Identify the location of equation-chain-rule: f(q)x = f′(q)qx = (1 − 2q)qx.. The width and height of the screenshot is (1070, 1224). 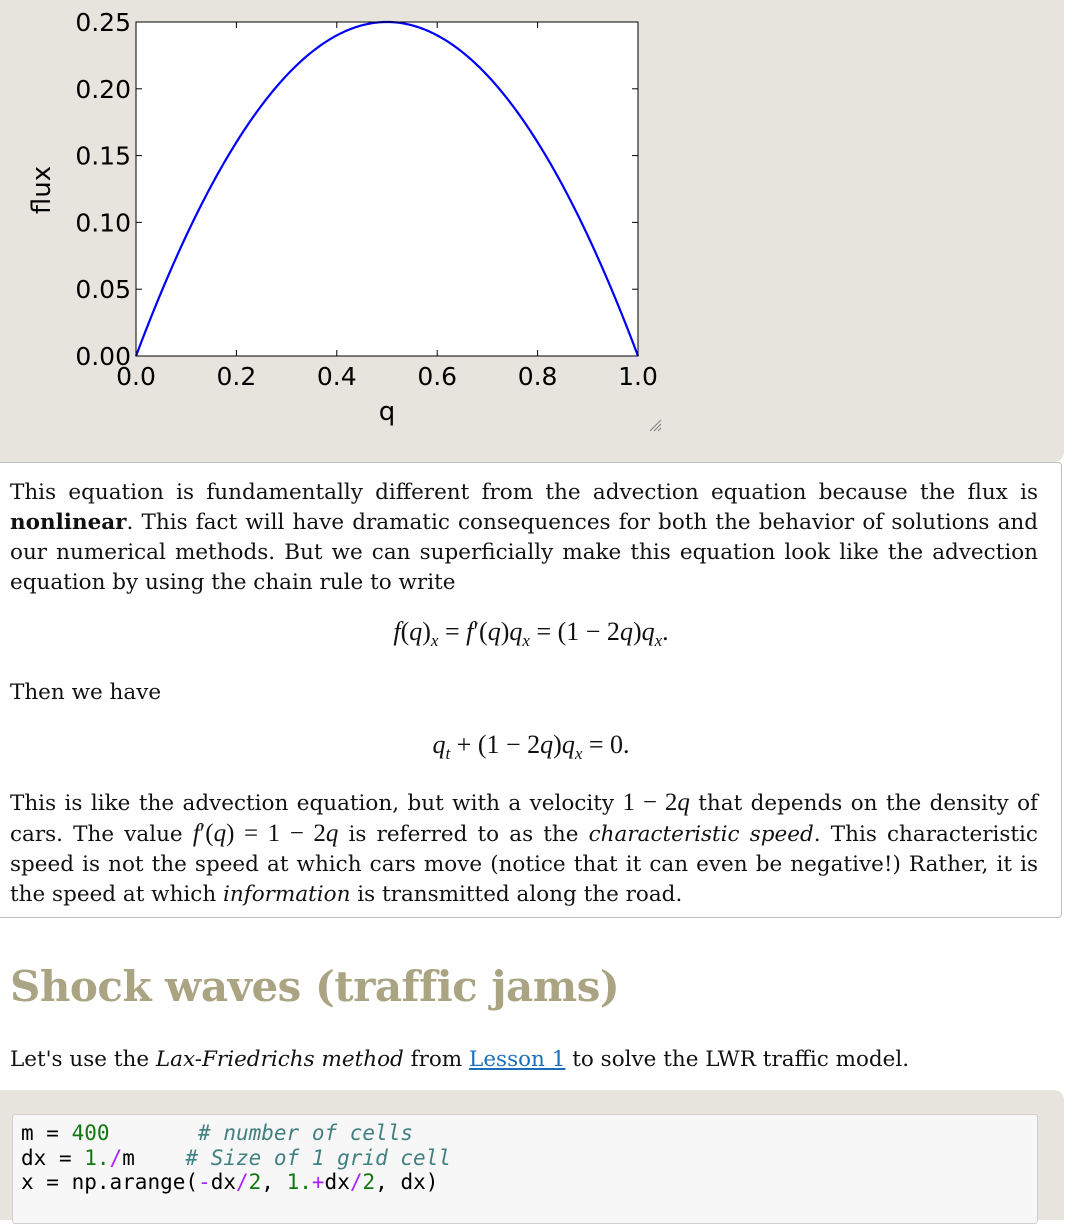
(531, 633).